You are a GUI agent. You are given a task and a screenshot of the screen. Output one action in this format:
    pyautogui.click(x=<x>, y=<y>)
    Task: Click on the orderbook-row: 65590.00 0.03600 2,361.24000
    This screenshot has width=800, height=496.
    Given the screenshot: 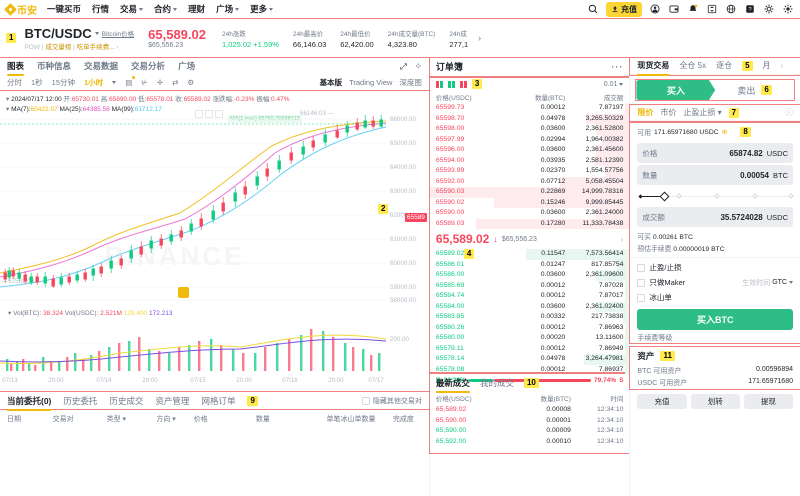 What is the action you would take?
    pyautogui.click(x=530, y=213)
    